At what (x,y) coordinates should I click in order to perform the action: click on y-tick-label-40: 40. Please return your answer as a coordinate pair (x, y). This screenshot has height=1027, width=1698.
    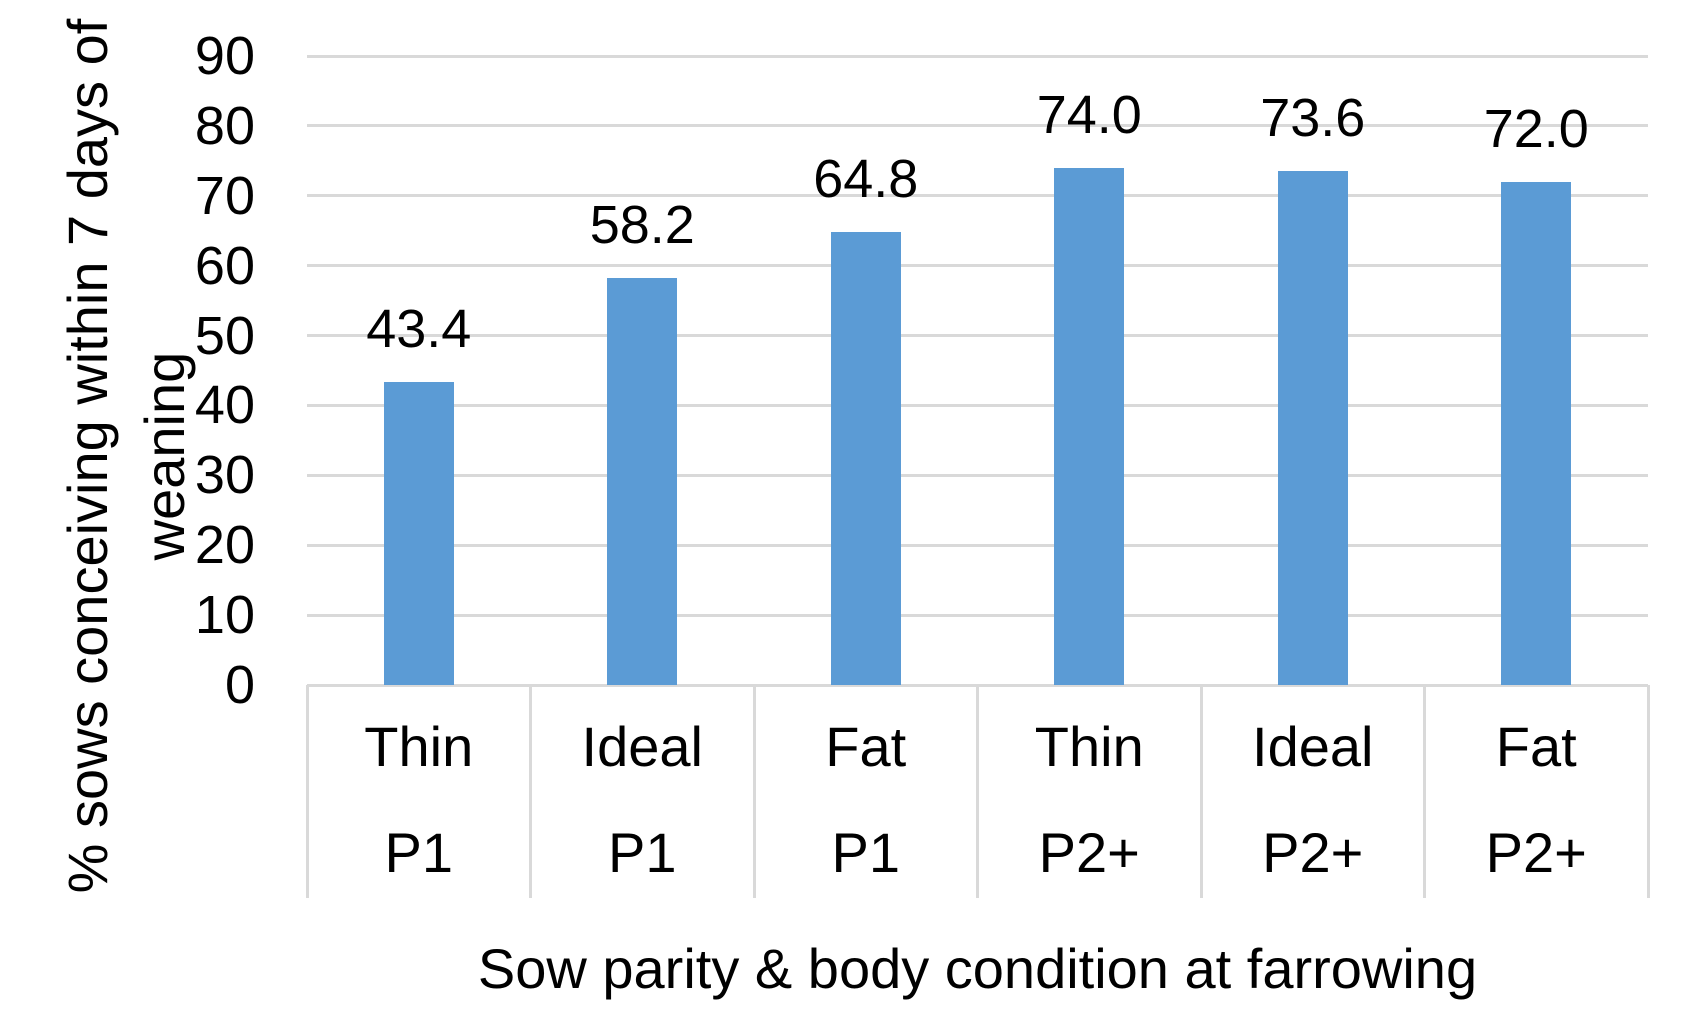
    Looking at the image, I should click on (224, 405).